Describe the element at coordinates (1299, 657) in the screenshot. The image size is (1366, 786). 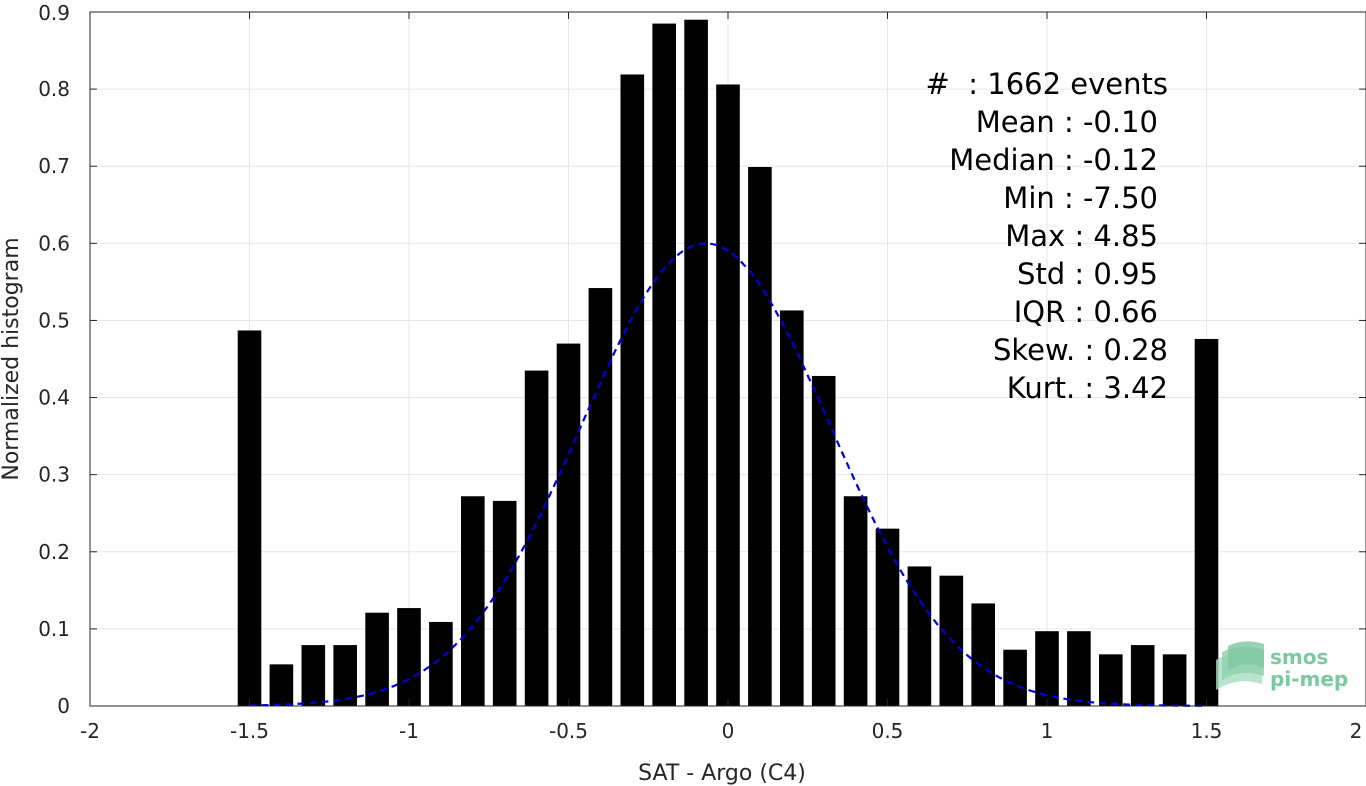
I see `logo-line1: smos` at that location.